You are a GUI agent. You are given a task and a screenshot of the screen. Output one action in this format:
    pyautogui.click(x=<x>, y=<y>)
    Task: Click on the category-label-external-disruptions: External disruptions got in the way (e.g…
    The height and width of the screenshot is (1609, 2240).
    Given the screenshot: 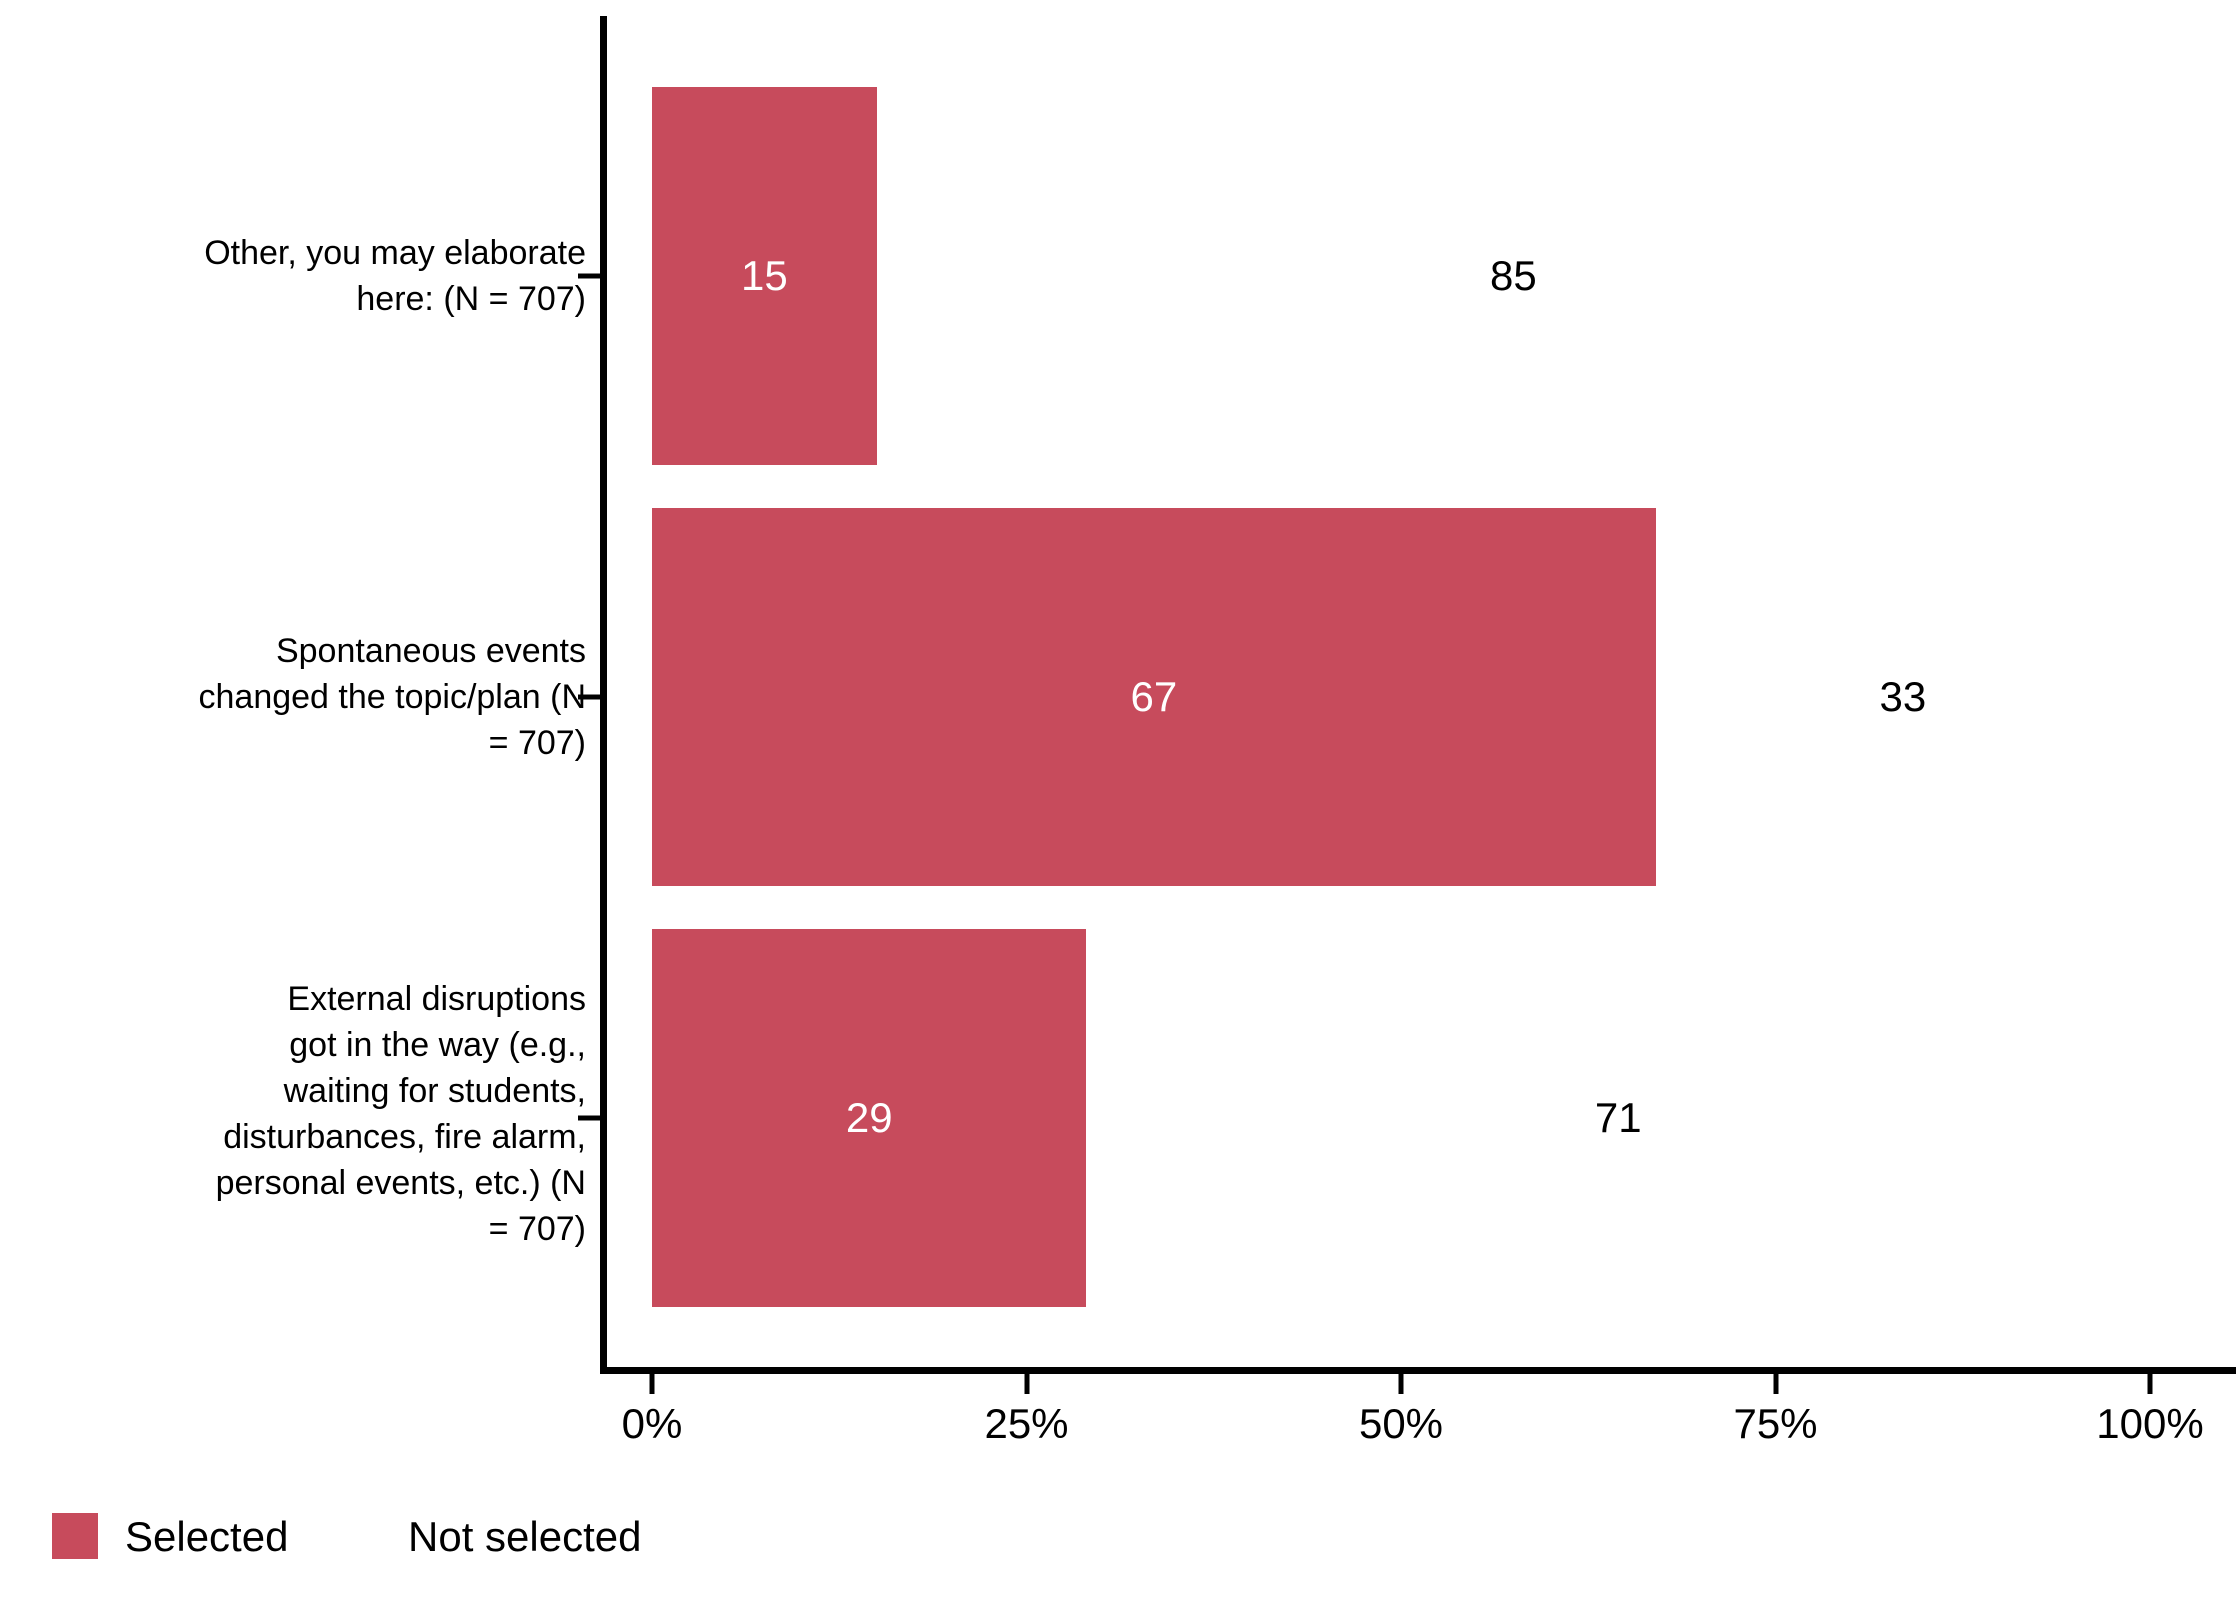 What is the action you would take?
    pyautogui.click(x=301, y=1114)
    